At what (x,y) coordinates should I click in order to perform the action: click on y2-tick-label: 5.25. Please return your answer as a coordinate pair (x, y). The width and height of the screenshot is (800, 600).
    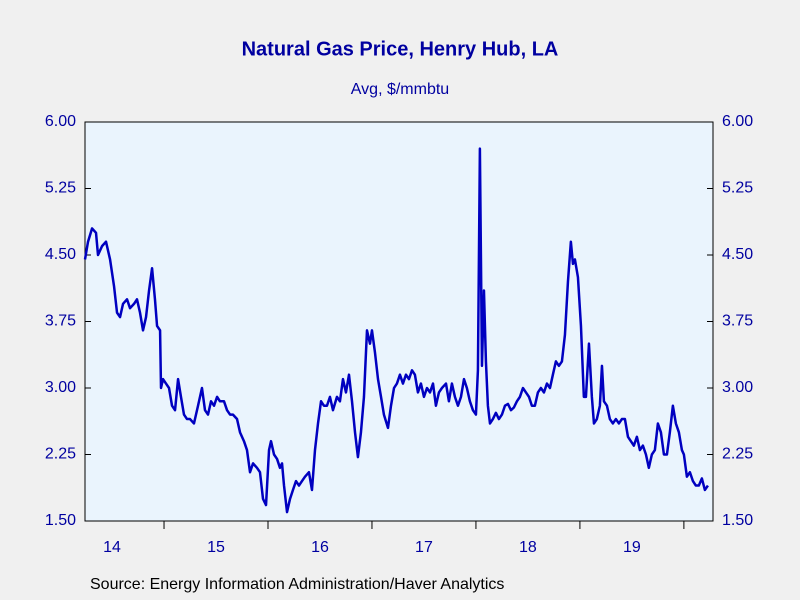
    Looking at the image, I should click on (737, 188).